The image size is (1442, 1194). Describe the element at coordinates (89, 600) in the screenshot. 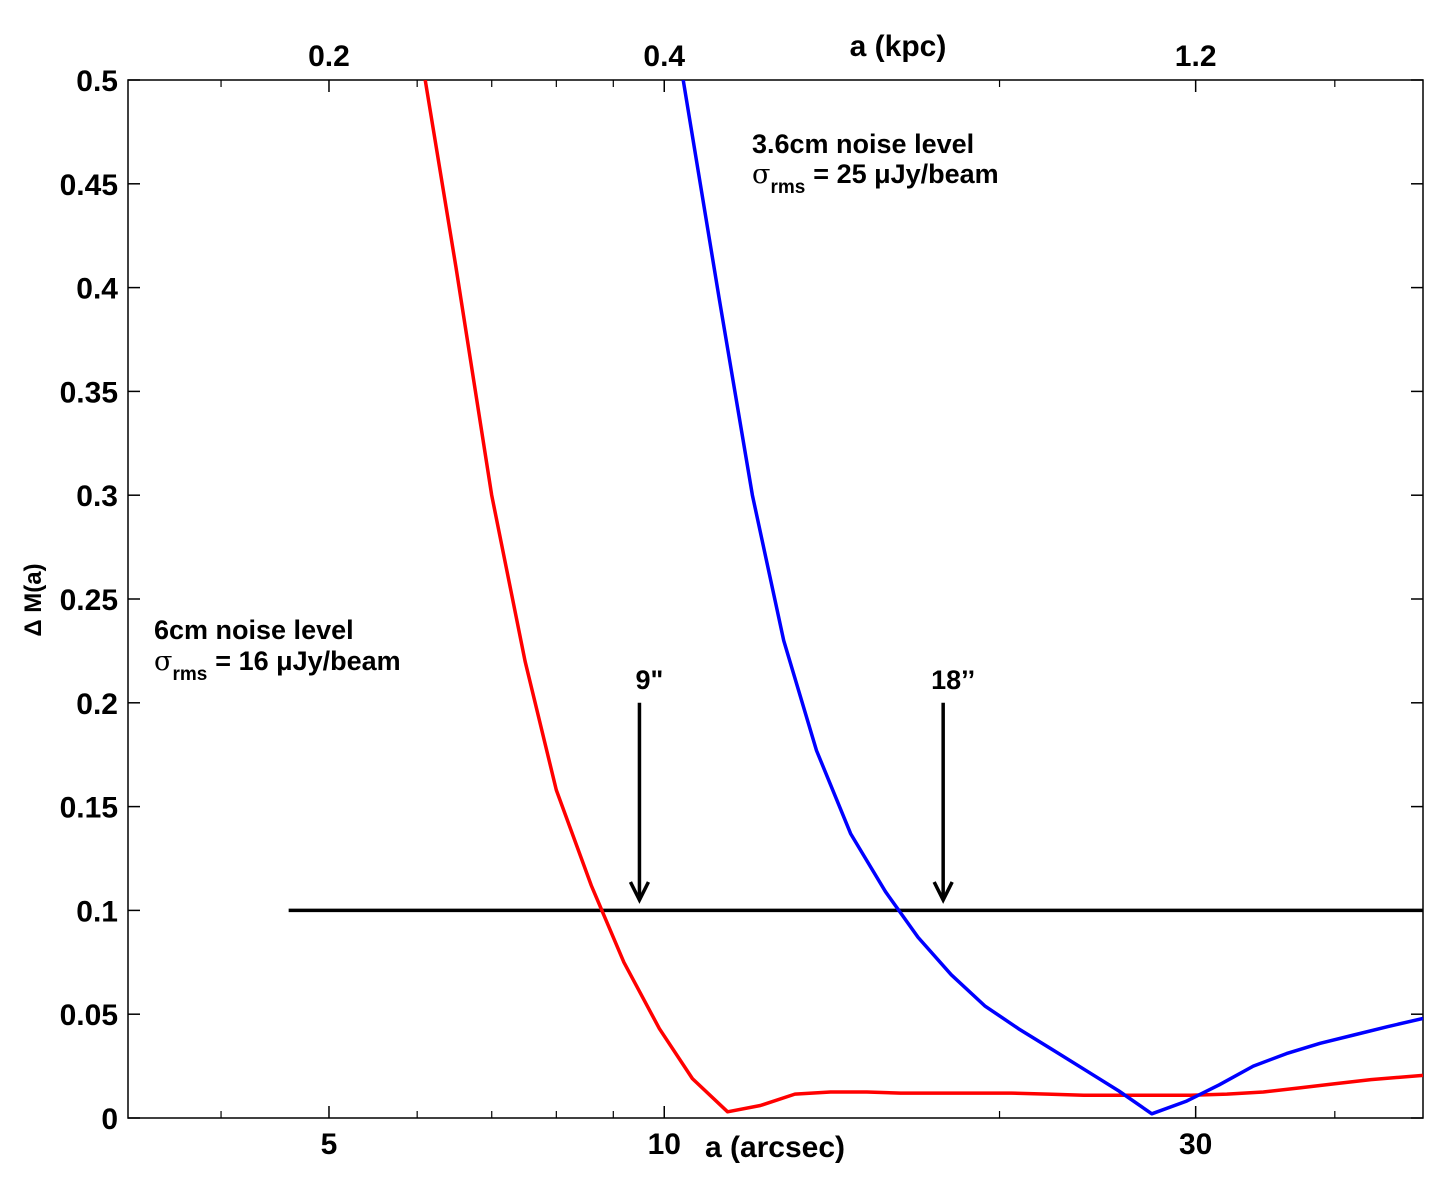

I see `y-tick-label: 0.25` at that location.